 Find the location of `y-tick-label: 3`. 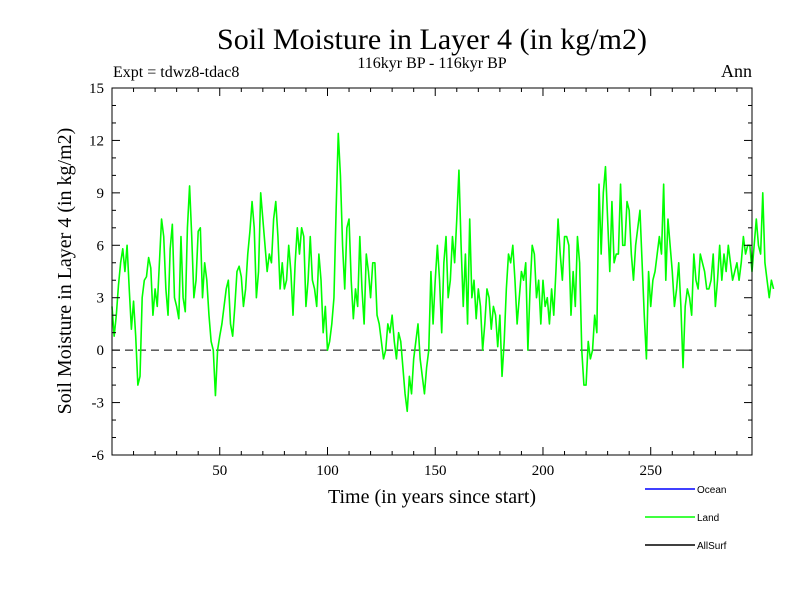

y-tick-label: 3 is located at coordinates (101, 299).